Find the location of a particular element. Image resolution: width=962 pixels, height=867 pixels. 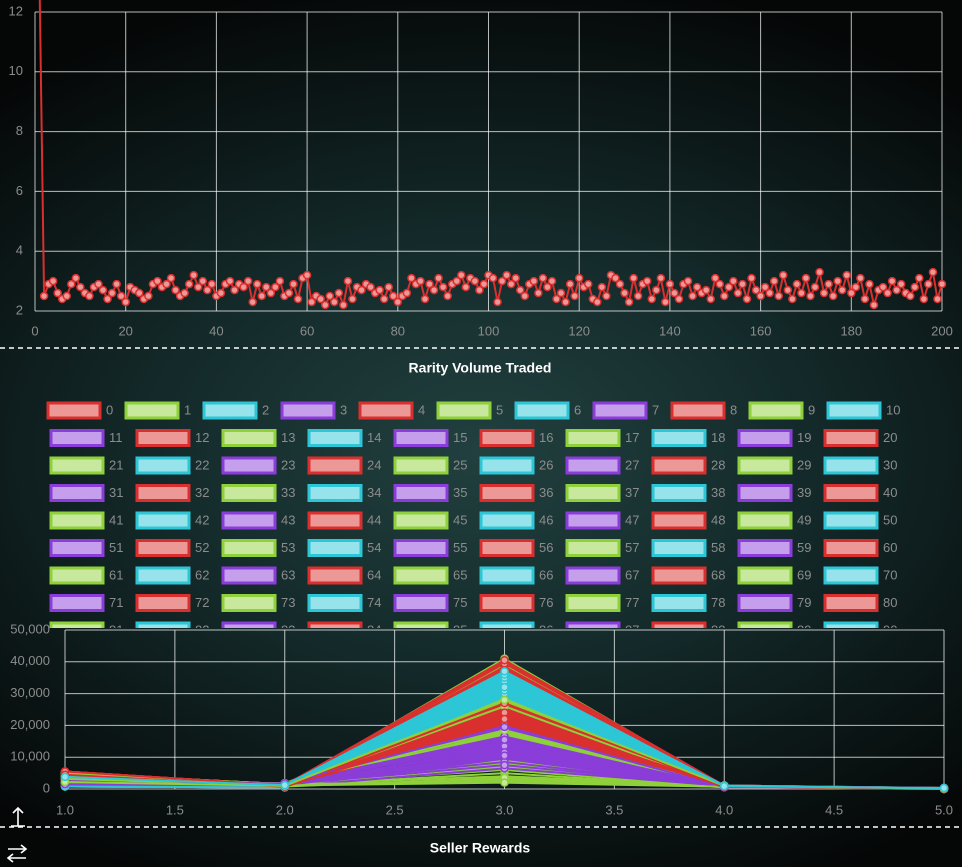

legend-label: 63 is located at coordinates (288, 574).